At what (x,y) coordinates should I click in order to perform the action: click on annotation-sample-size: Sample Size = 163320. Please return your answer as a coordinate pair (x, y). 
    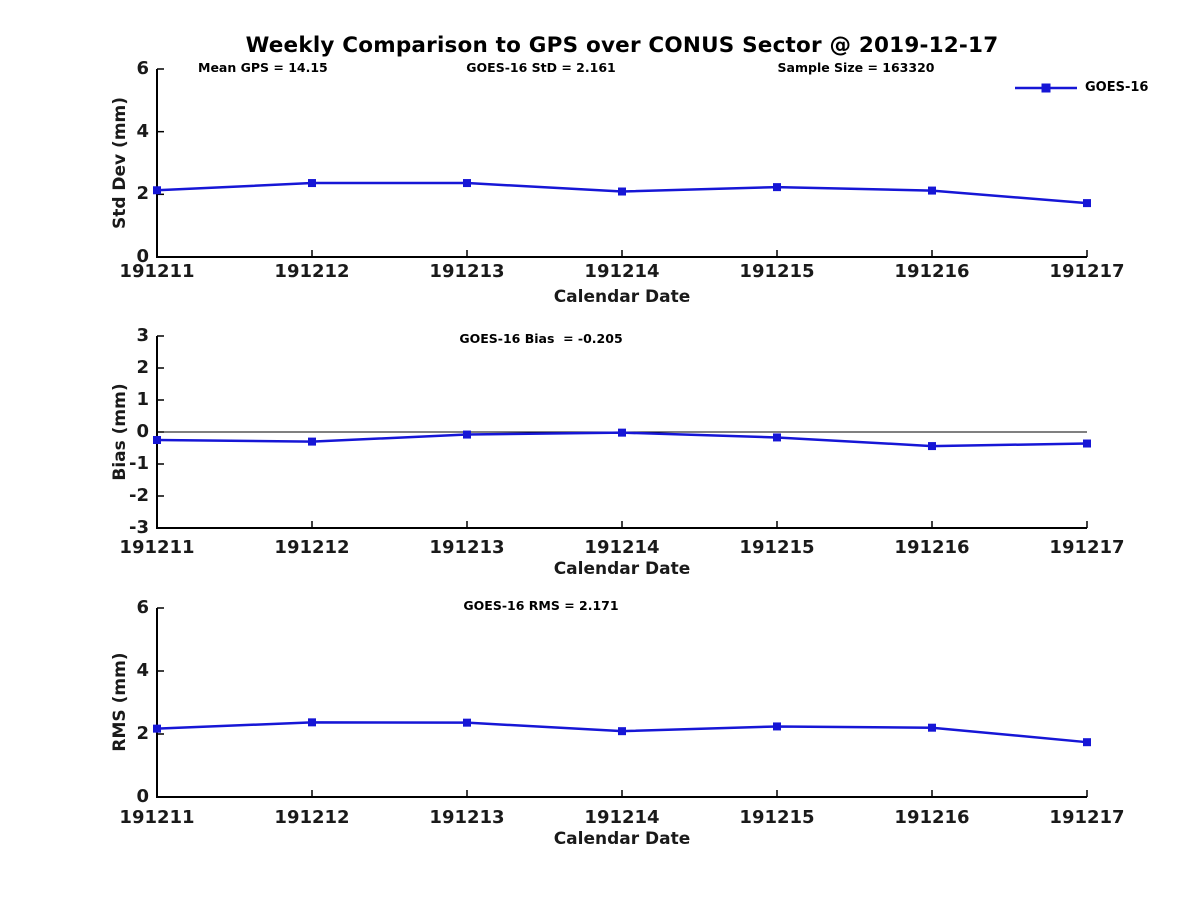
    Looking at the image, I should click on (856, 67).